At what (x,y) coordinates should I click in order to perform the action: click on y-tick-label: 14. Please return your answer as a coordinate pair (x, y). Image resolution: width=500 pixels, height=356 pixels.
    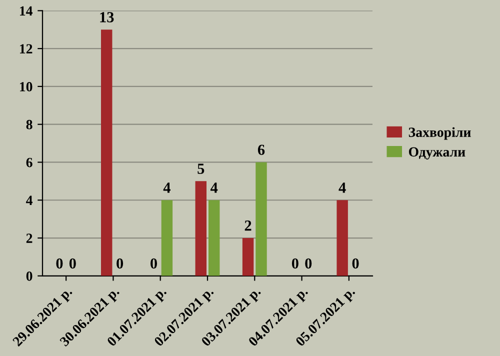
    Looking at the image, I should click on (26, 11).